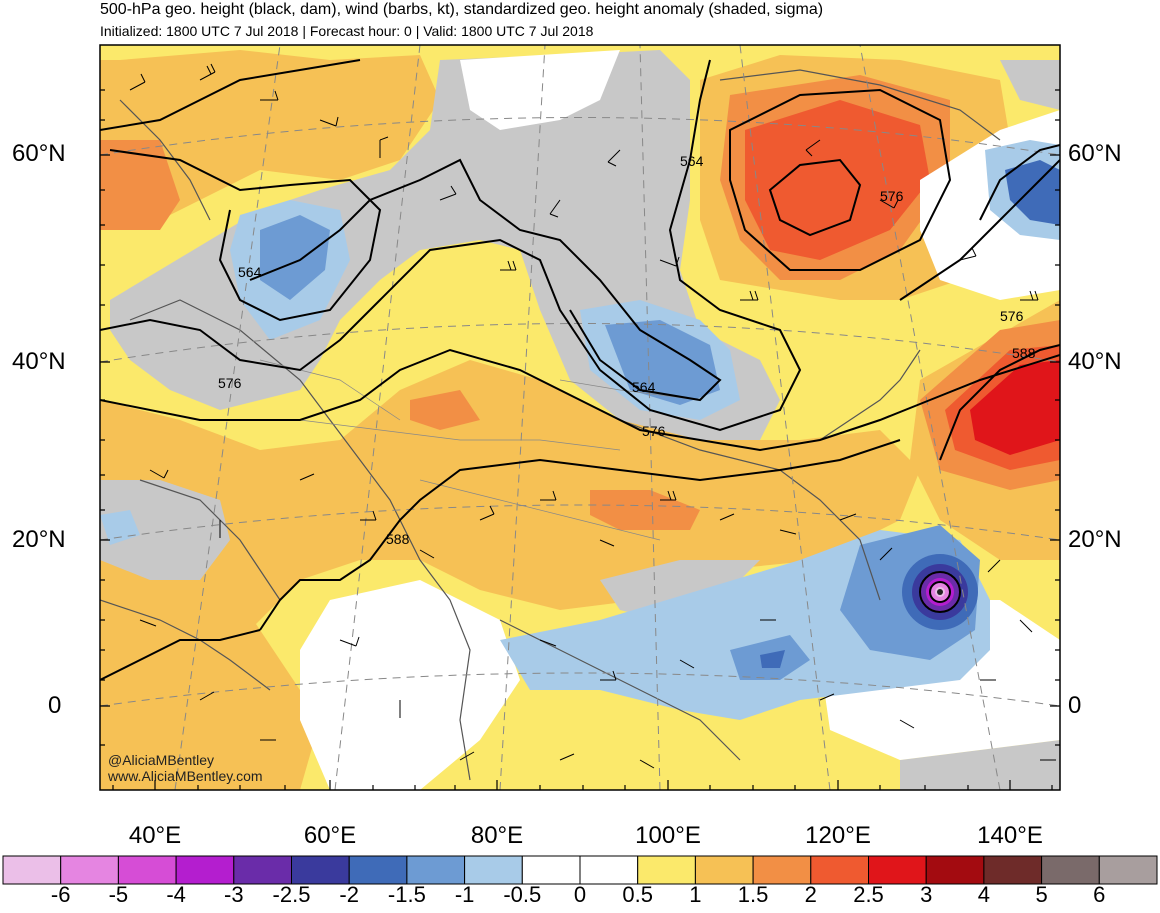 This screenshot has width=1160, height=913. What do you see at coordinates (270, 140) in the screenshot?
I see `anomaly-plus1-north-west` at bounding box center [270, 140].